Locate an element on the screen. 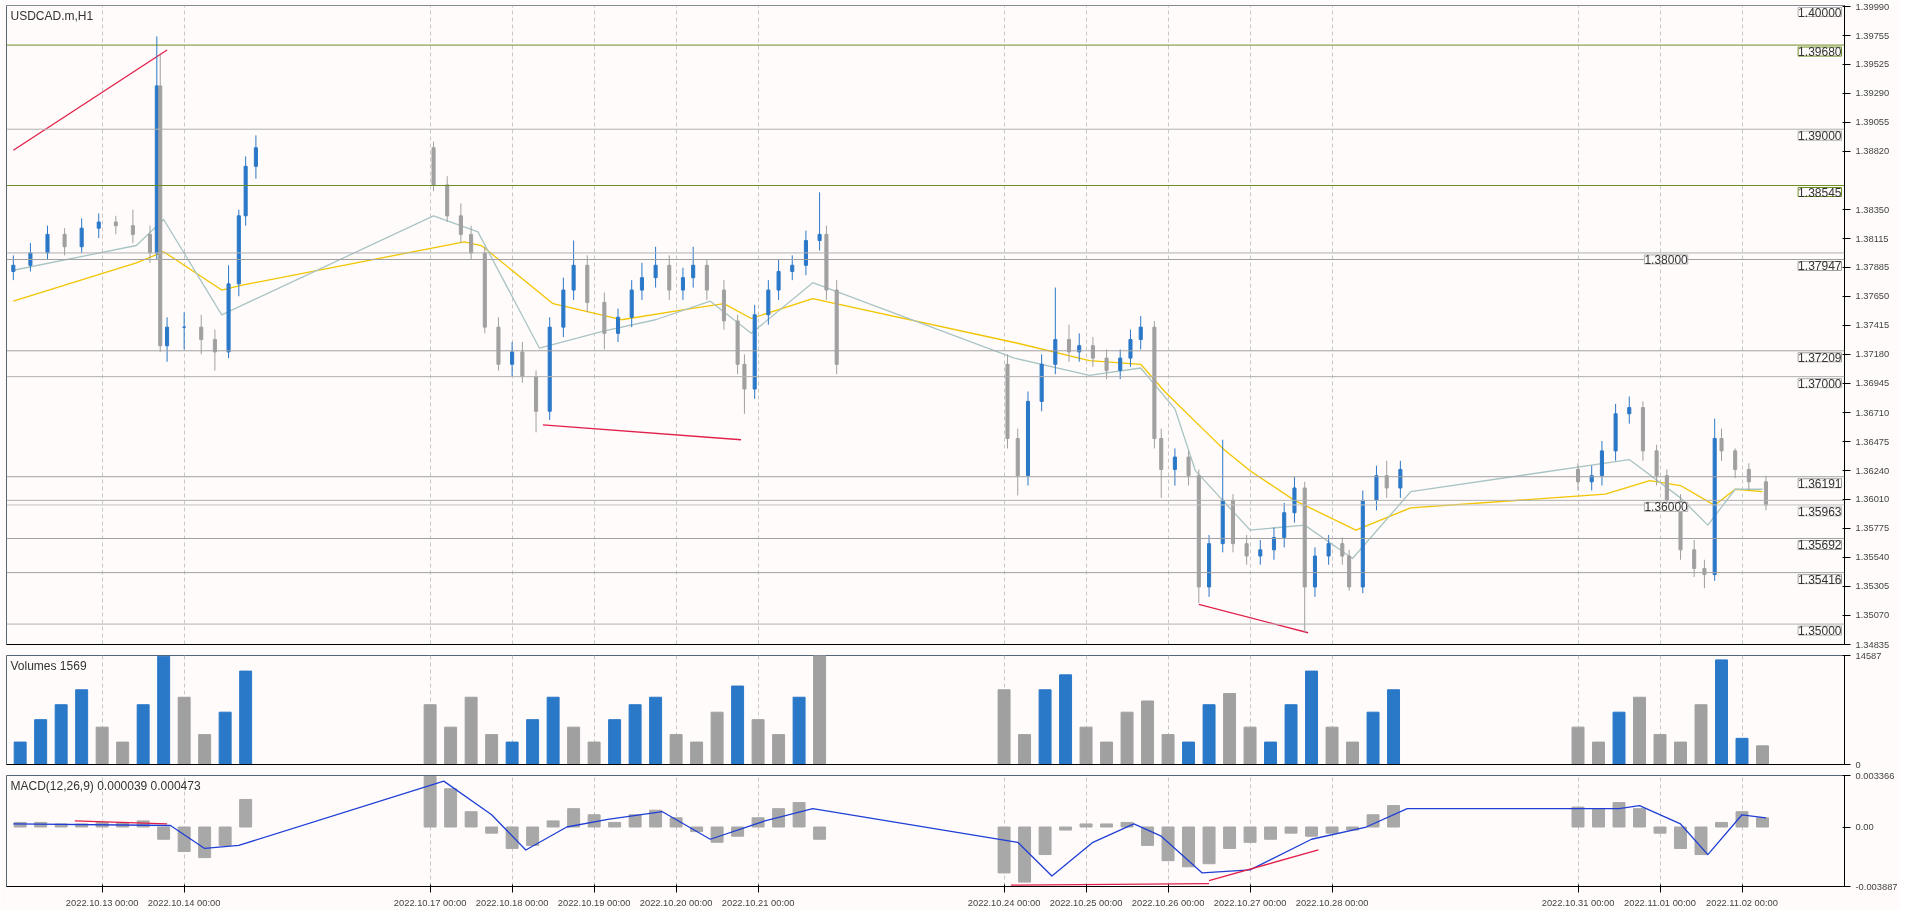 This screenshot has height=924, width=1916. x-tick-label: 2022.10.24 00:00 is located at coordinates (1004, 902).